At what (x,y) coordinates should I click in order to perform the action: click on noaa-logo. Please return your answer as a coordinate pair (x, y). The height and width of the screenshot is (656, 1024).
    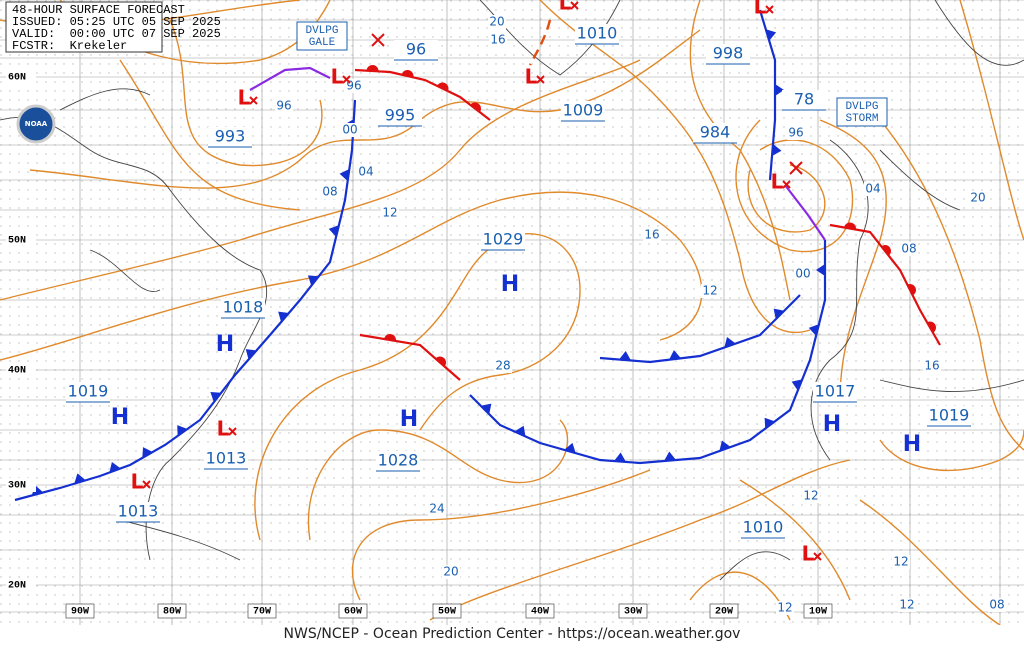
    Looking at the image, I should click on (36, 124).